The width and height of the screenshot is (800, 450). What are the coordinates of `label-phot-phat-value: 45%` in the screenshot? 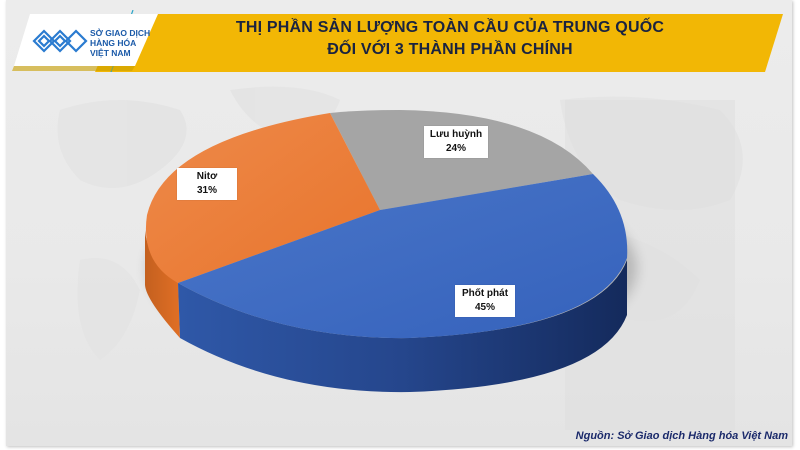 It's located at (484, 307).